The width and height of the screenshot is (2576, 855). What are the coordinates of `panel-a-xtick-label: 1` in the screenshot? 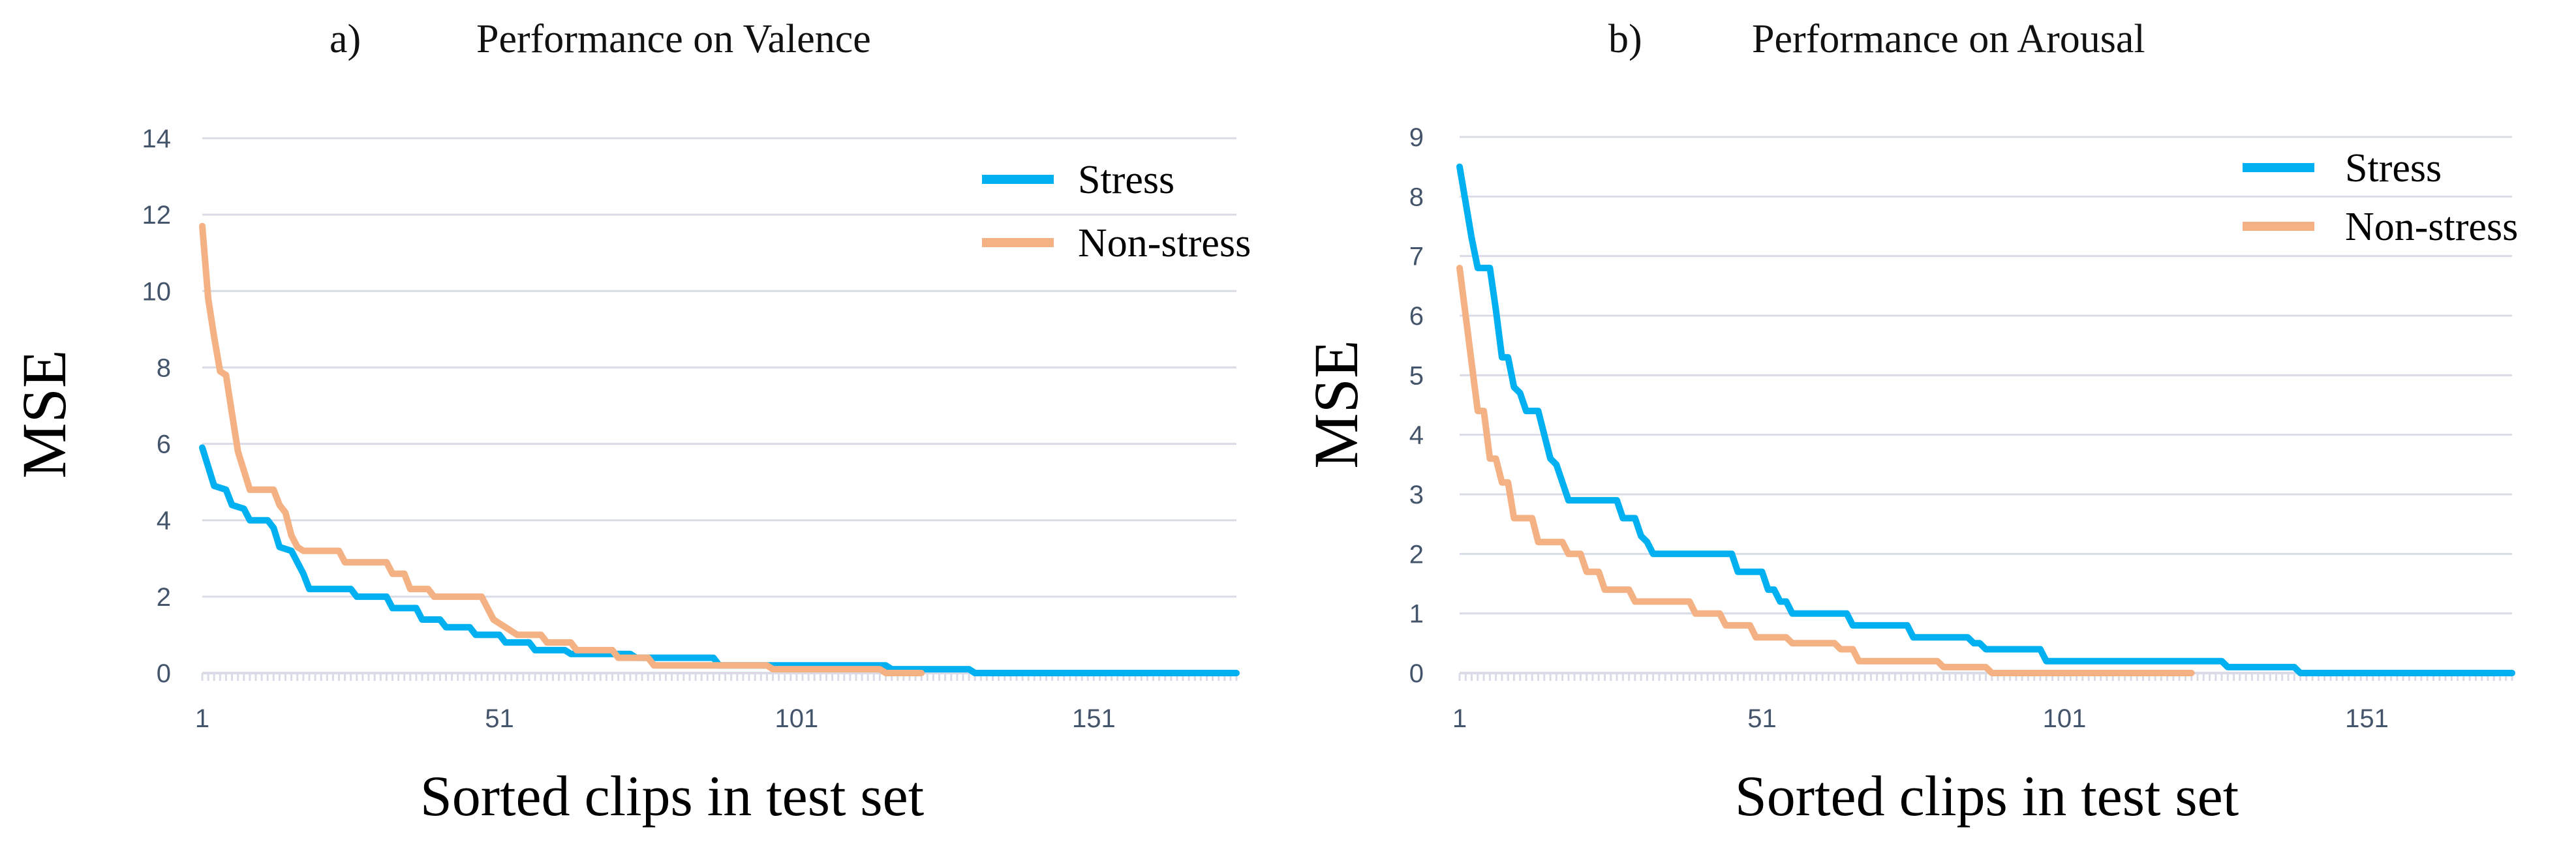 It's located at (202, 718).